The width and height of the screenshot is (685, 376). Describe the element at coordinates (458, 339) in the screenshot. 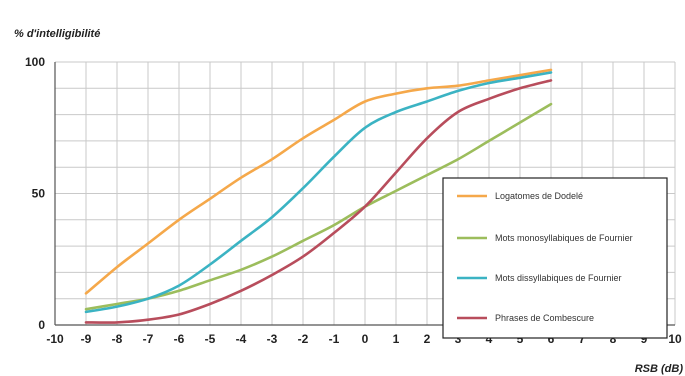

I see `x-tick-label: 3` at that location.